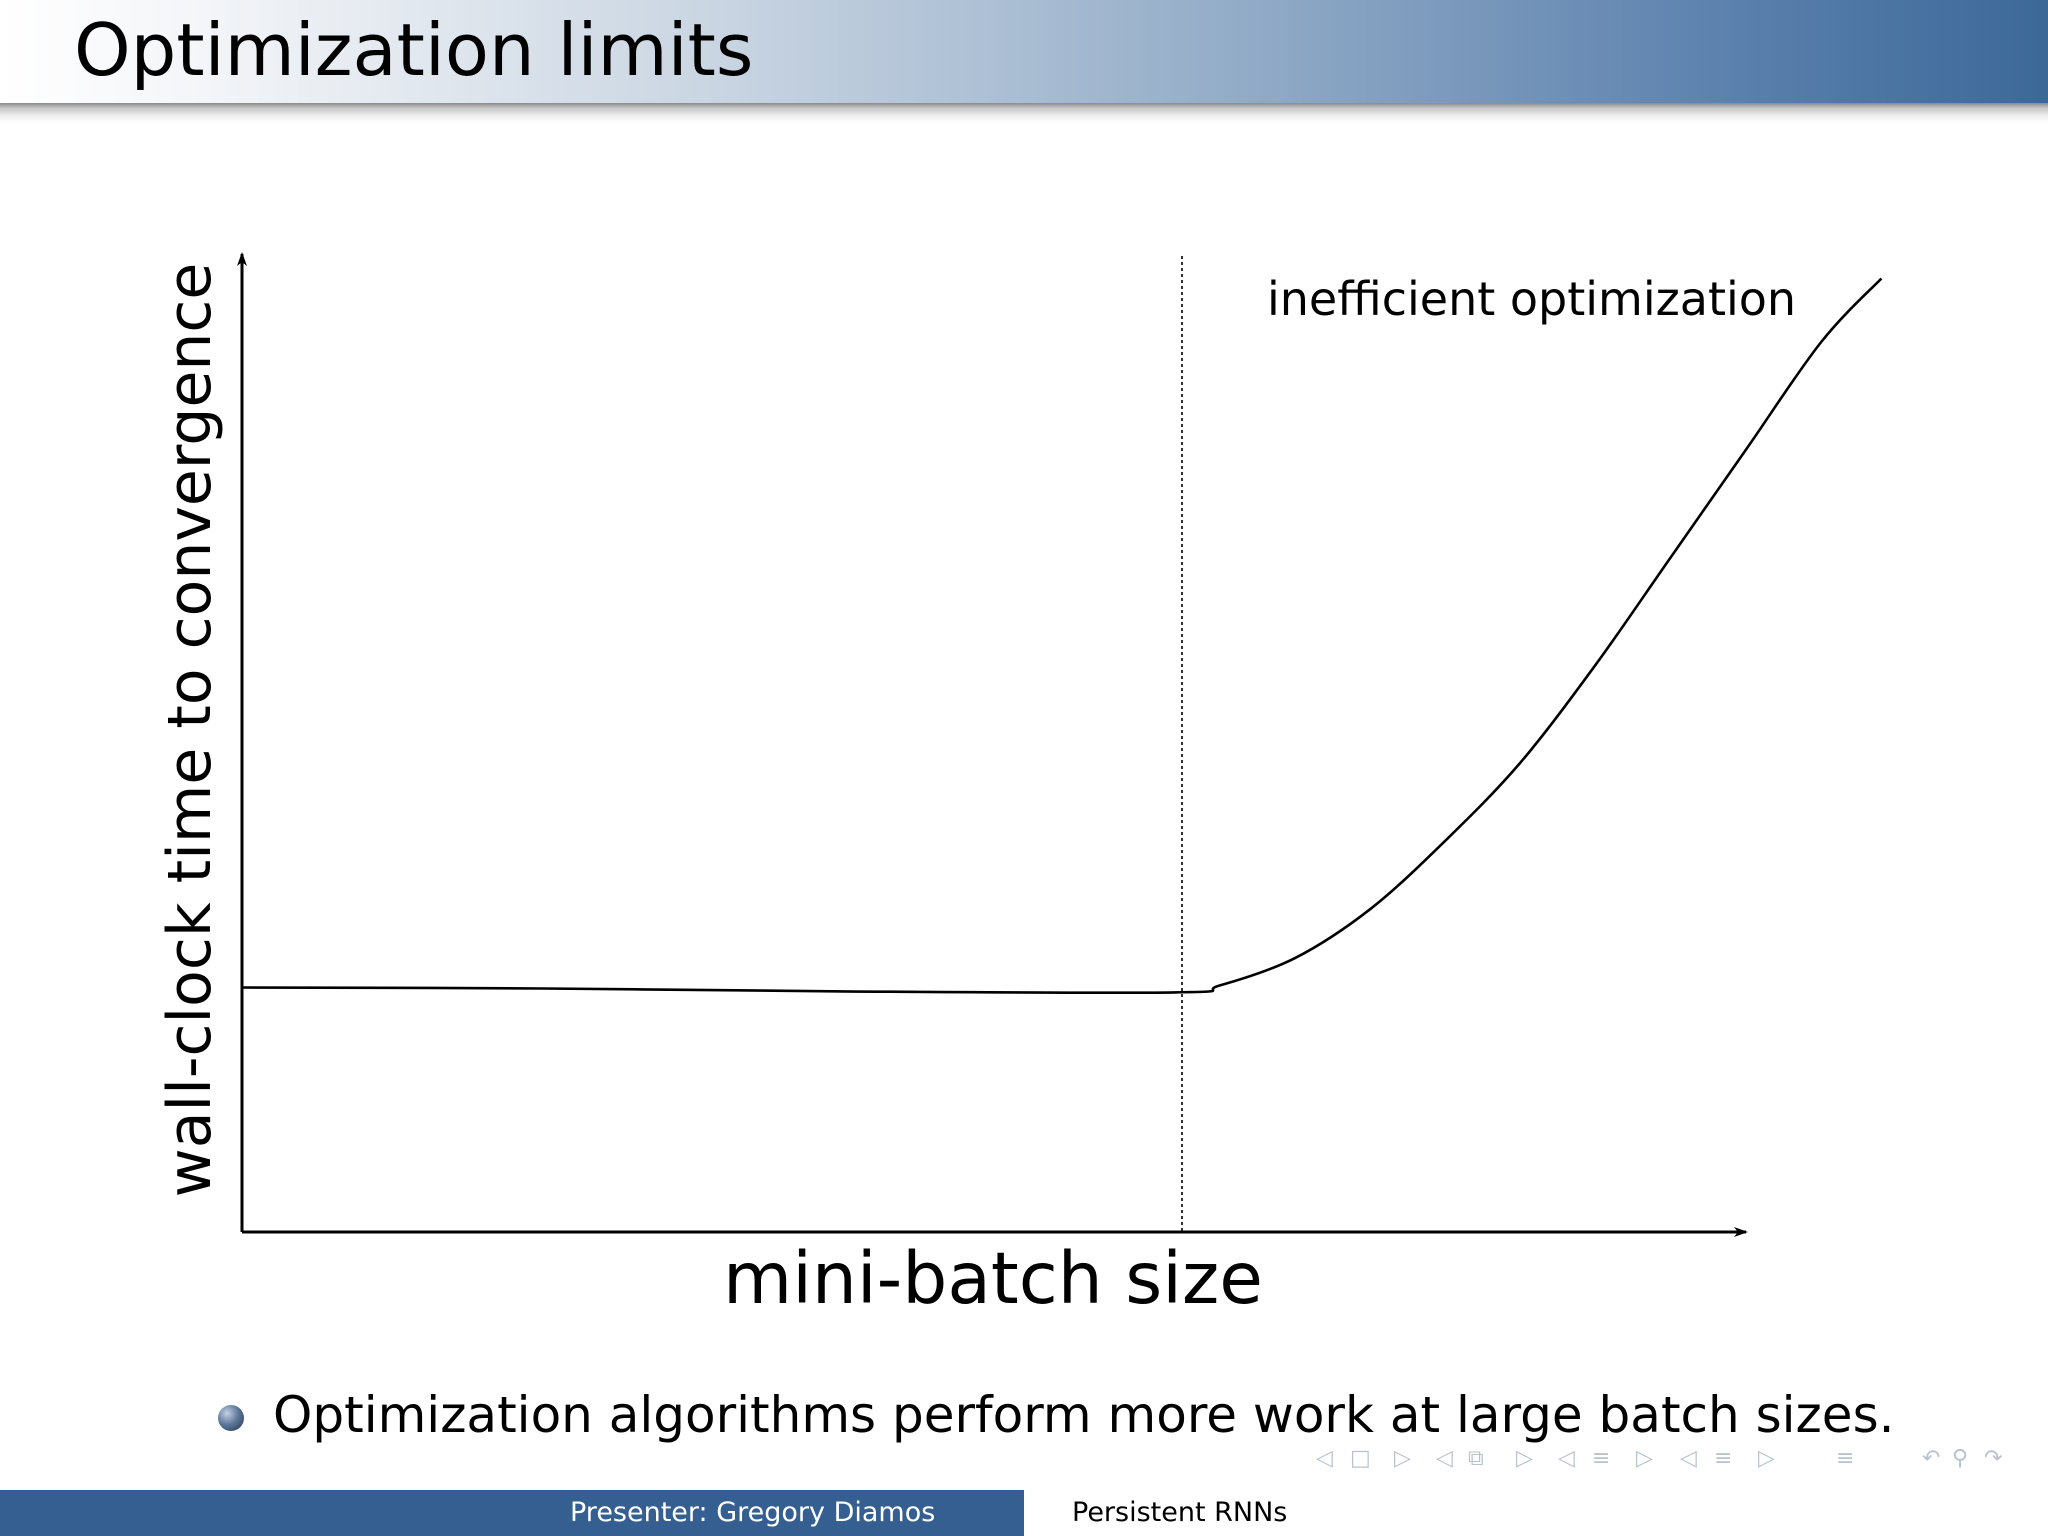 This screenshot has height=1536, width=2048. Describe the element at coordinates (190, 730) in the screenshot. I see `y-axis-label: wall-clock time to convergence` at that location.